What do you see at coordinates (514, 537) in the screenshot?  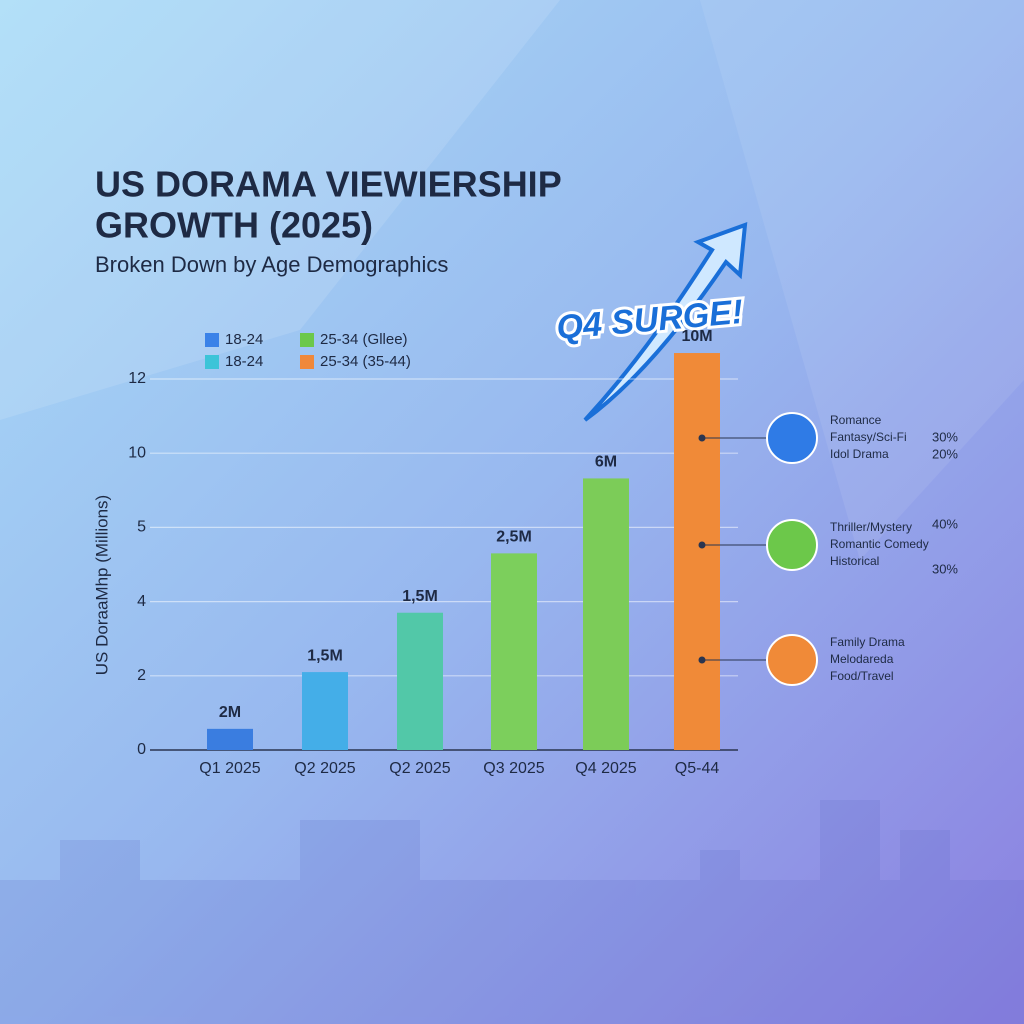 I see `bar-label: 2,5M` at bounding box center [514, 537].